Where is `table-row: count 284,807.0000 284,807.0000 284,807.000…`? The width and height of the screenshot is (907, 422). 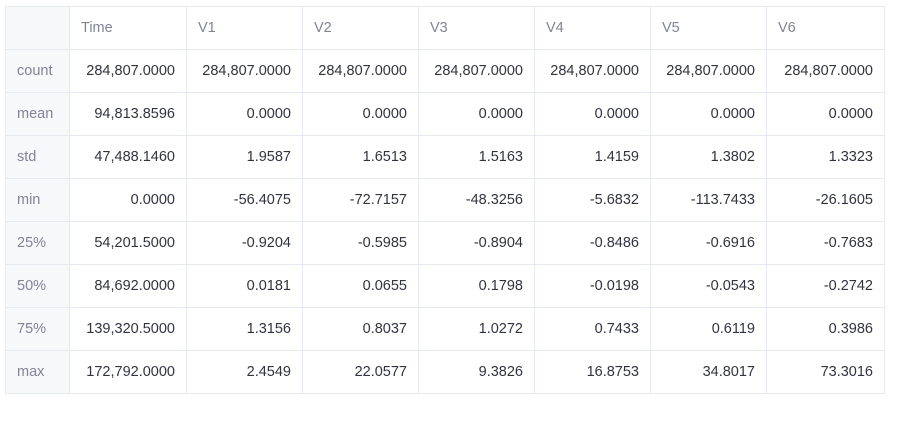
table-row: count 284,807.0000 284,807.0000 284,807.000… is located at coordinates (445, 71).